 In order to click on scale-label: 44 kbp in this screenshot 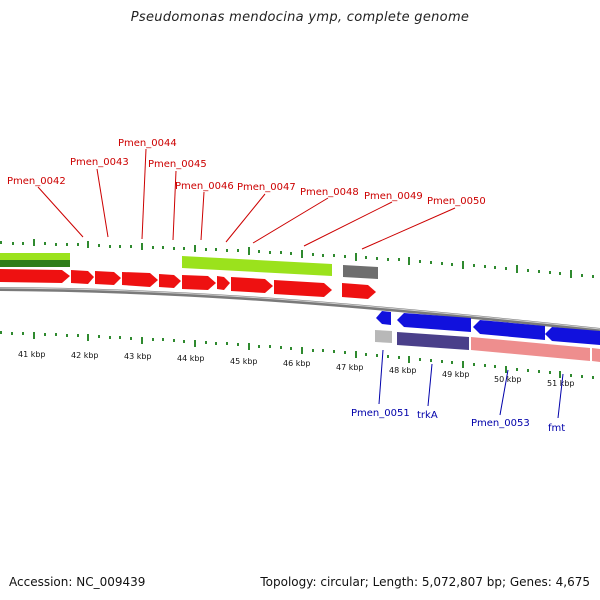, I will do `click(191, 358)`.